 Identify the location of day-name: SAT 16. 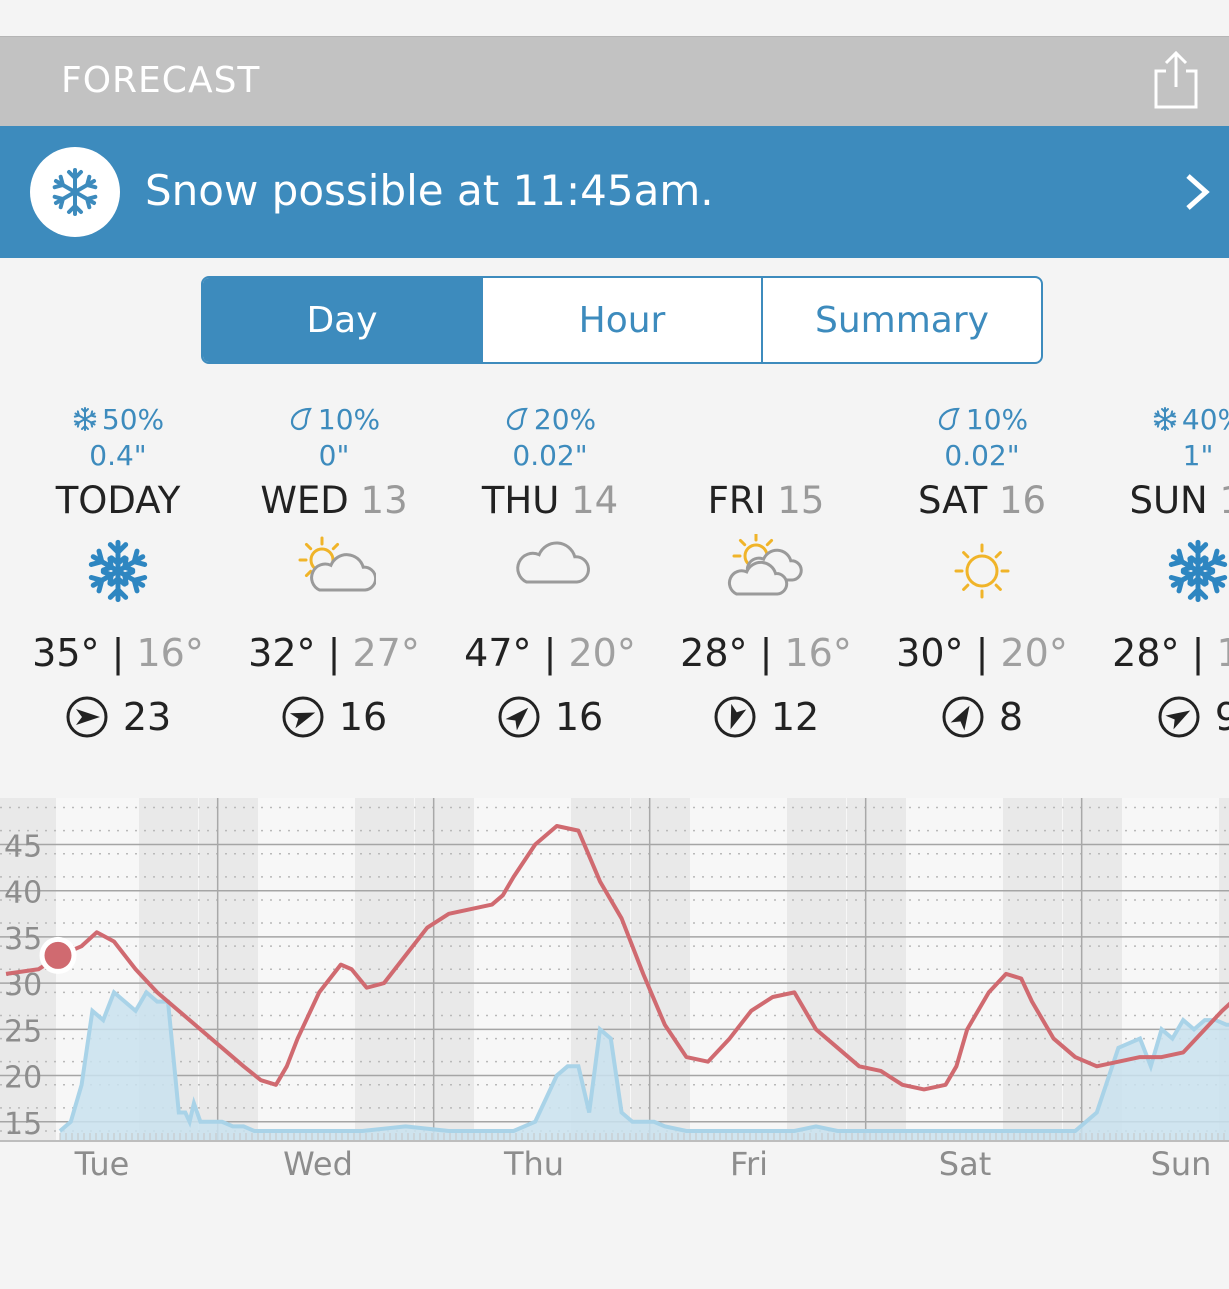
(982, 501).